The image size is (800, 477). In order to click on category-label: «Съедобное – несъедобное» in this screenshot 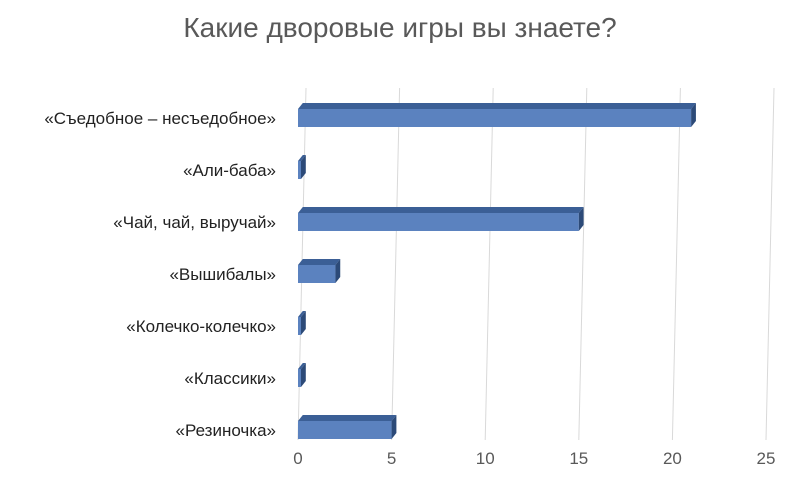, I will do `click(160, 118)`.